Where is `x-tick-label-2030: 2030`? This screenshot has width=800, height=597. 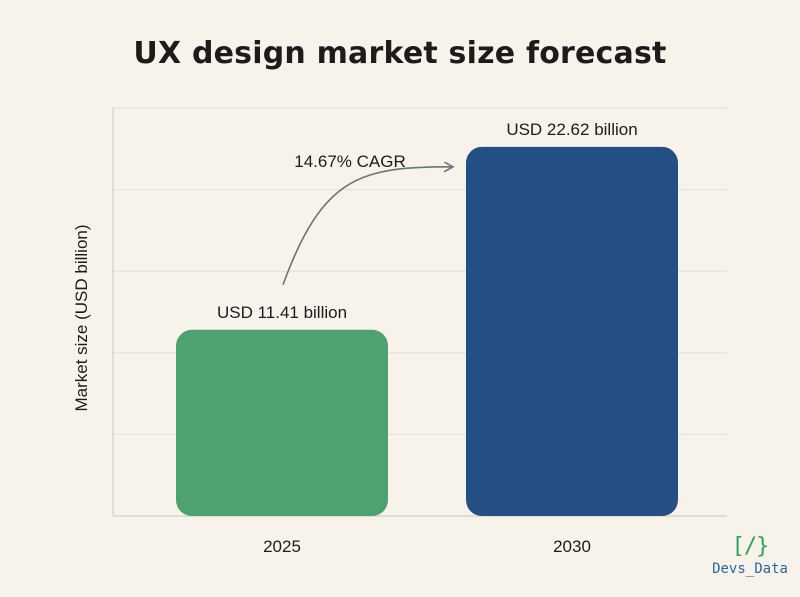 x-tick-label-2030: 2030 is located at coordinates (572, 546).